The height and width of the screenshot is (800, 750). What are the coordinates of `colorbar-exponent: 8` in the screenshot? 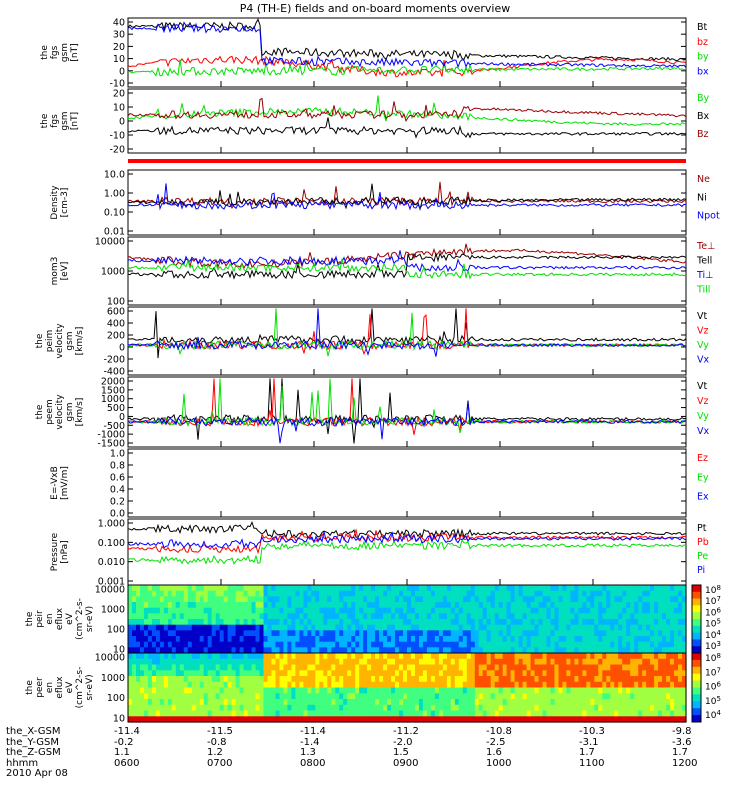 It's located at (718, 656).